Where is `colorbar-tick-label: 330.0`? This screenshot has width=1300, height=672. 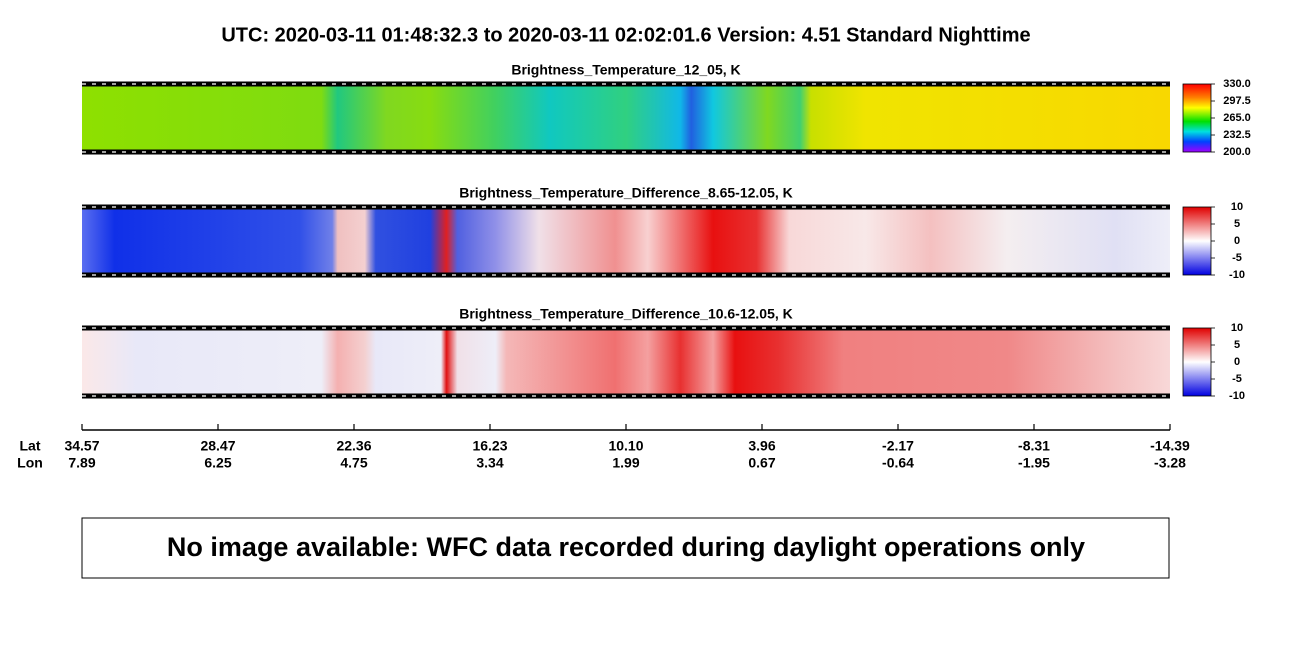
colorbar-tick-label: 330.0 is located at coordinates (1237, 84).